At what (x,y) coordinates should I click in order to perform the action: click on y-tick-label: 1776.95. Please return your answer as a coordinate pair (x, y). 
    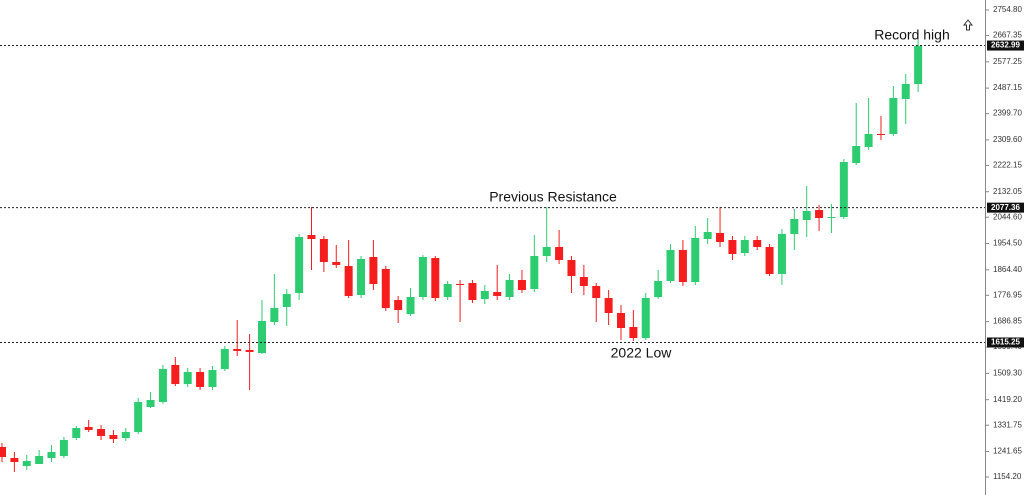
    Looking at the image, I should click on (1007, 294).